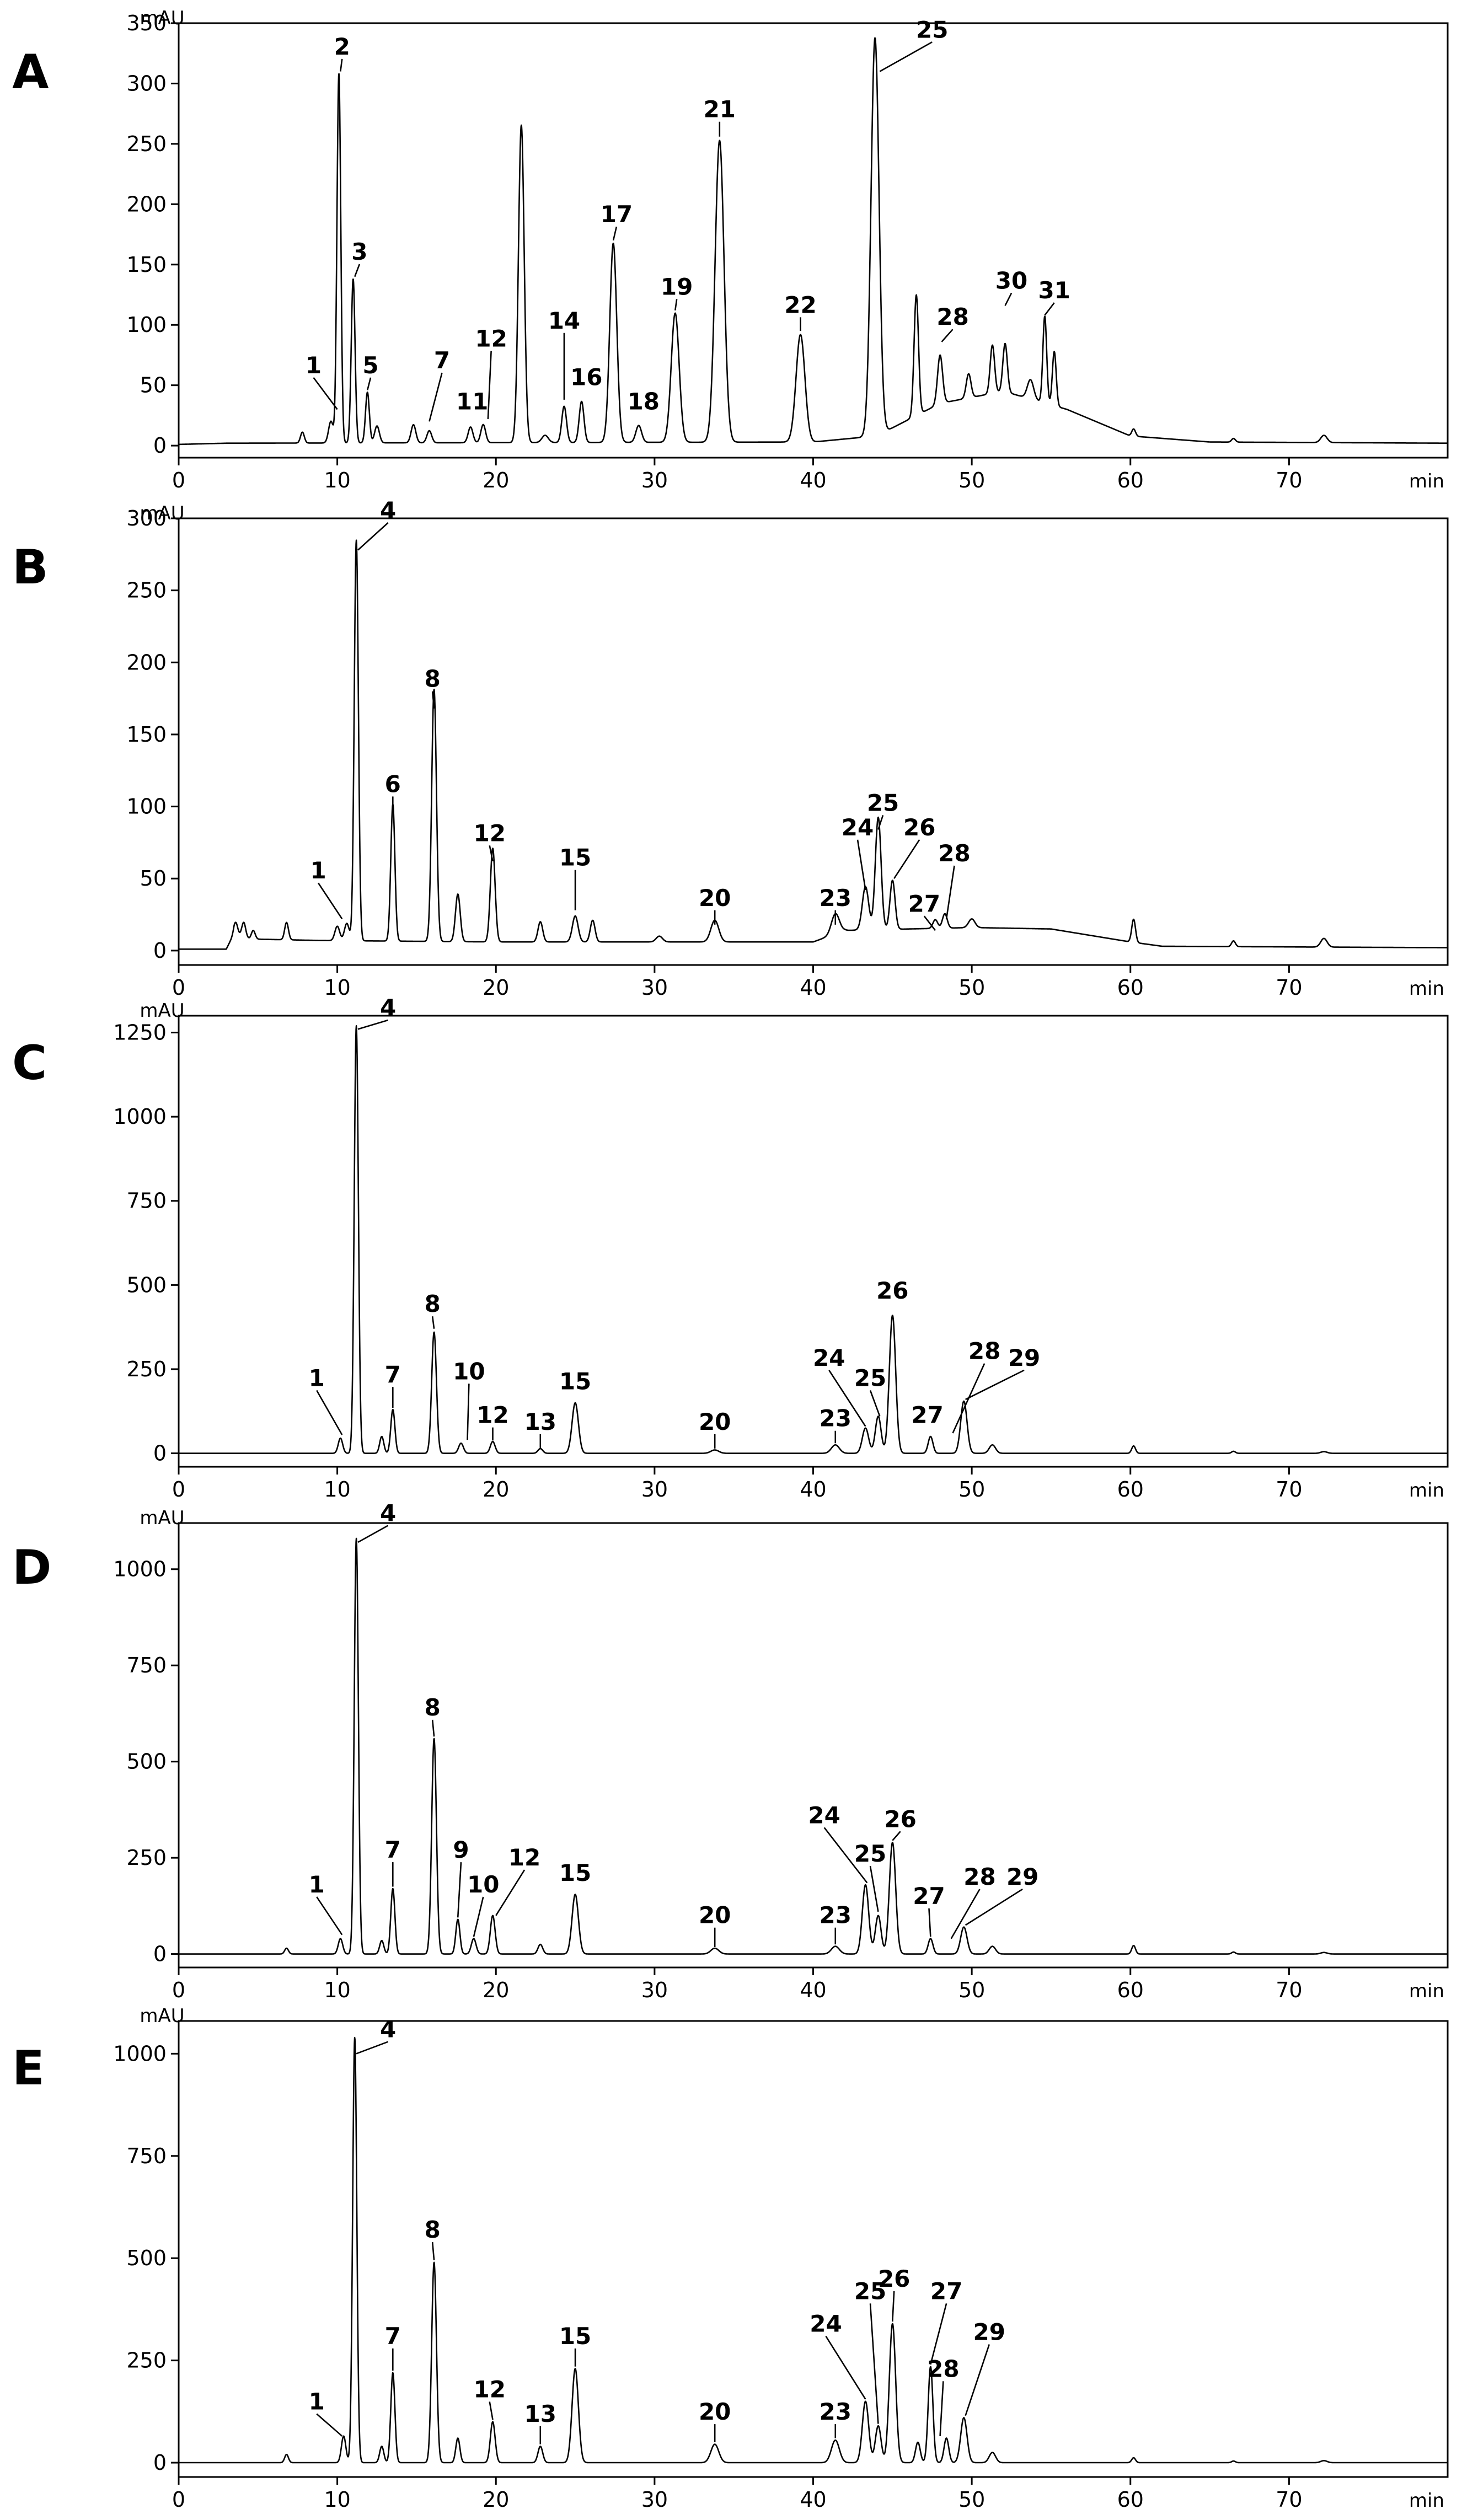  What do you see at coordinates (388, 2029) in the screenshot?
I see `peak-label-e-4: 4` at bounding box center [388, 2029].